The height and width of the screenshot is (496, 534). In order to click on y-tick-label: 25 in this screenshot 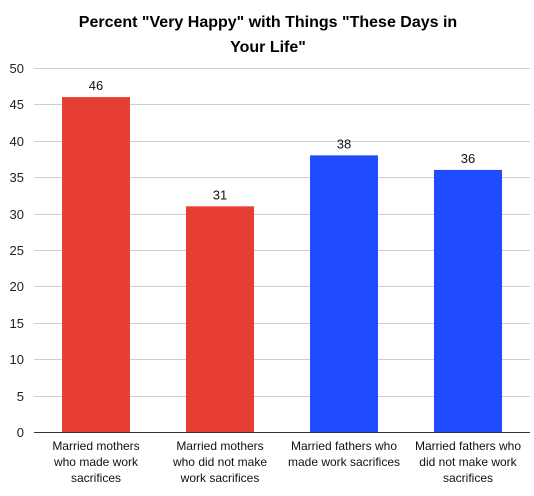, I will do `click(17, 250)`.